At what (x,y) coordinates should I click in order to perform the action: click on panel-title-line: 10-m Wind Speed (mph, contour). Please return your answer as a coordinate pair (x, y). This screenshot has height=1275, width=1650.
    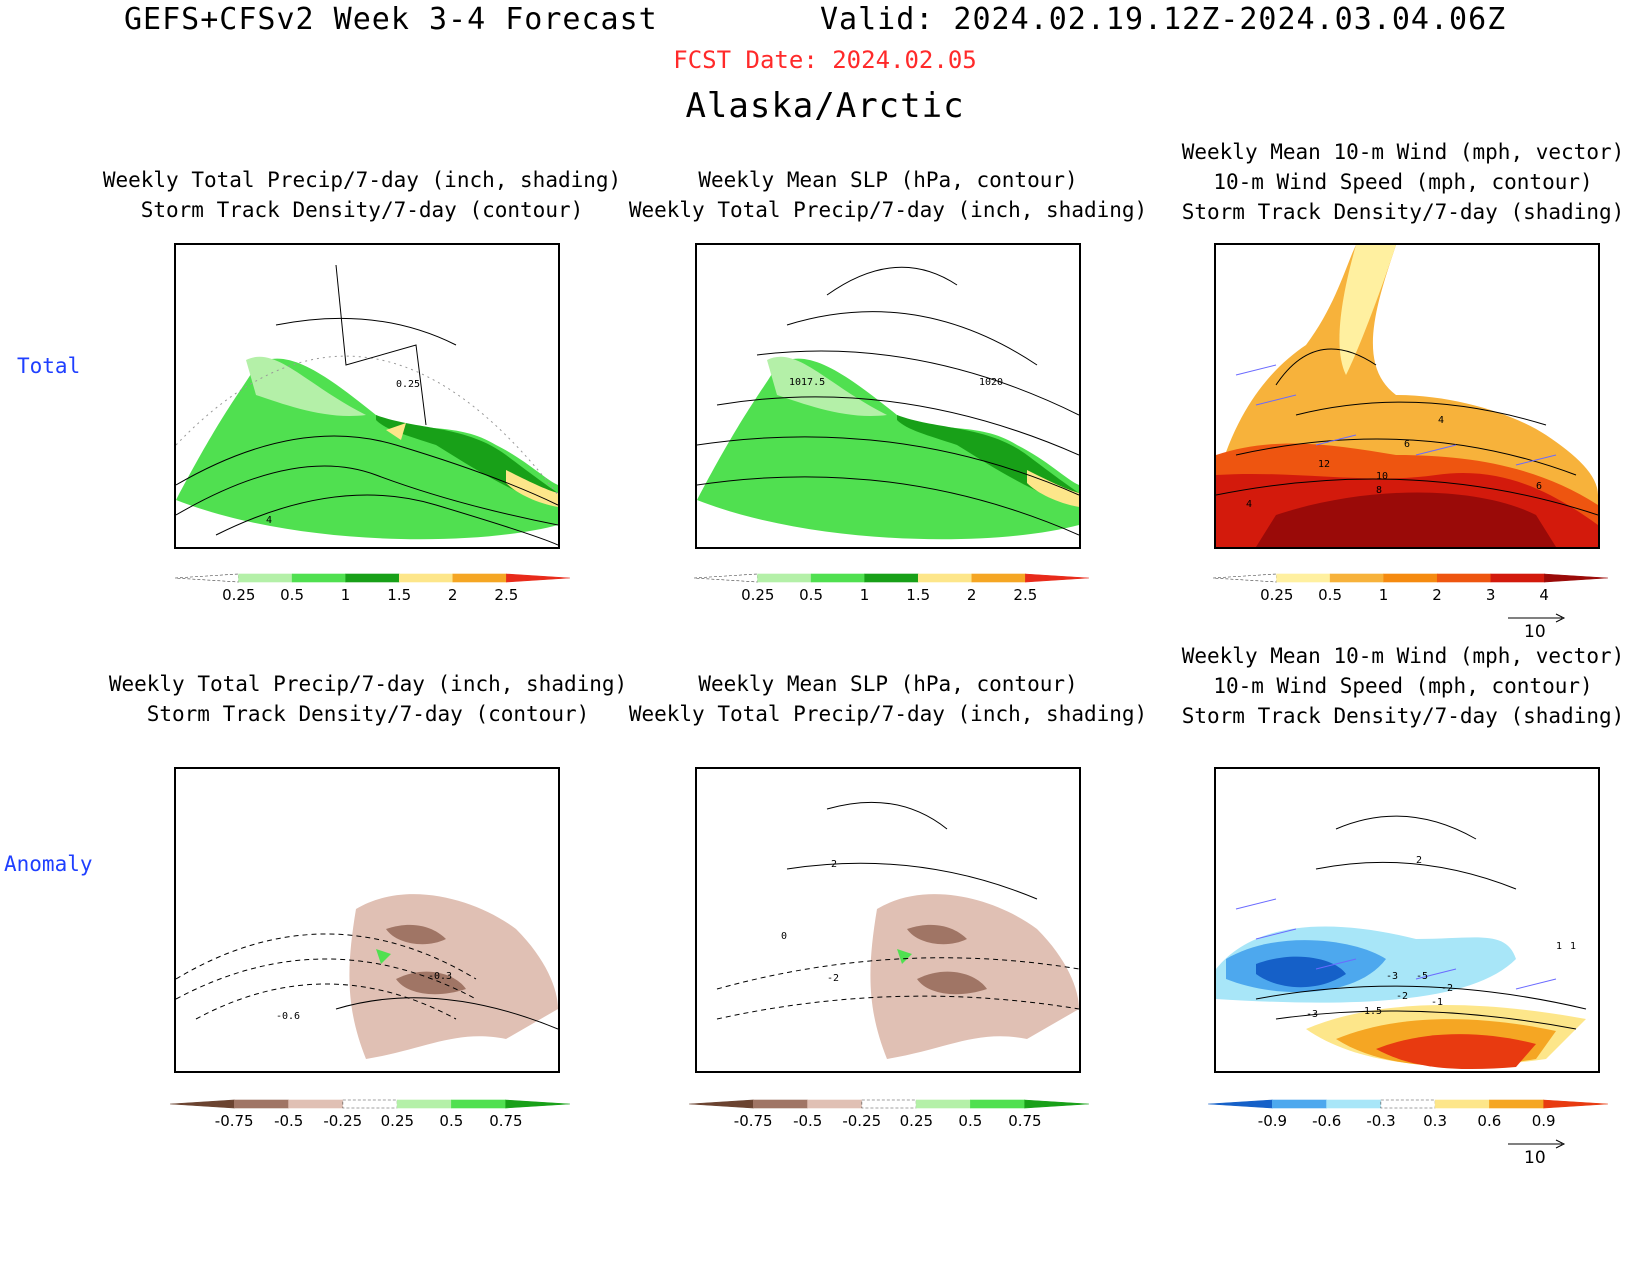
    Looking at the image, I should click on (1403, 182).